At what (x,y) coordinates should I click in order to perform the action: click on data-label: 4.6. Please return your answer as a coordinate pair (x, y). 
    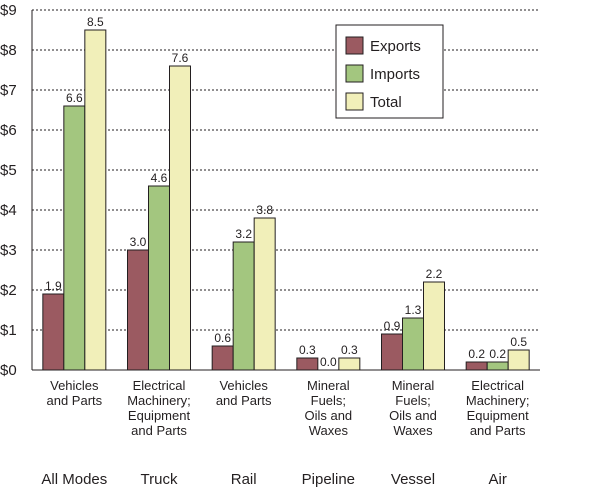
    Looking at the image, I should click on (159, 178).